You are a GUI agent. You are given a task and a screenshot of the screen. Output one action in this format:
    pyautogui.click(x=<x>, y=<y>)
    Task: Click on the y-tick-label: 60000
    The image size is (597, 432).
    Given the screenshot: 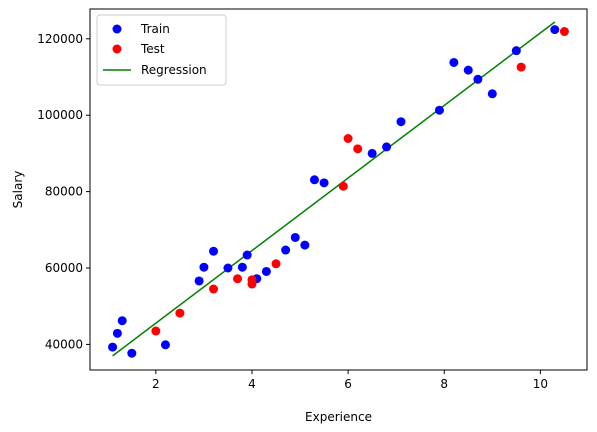 What is the action you would take?
    pyautogui.click(x=64, y=268)
    